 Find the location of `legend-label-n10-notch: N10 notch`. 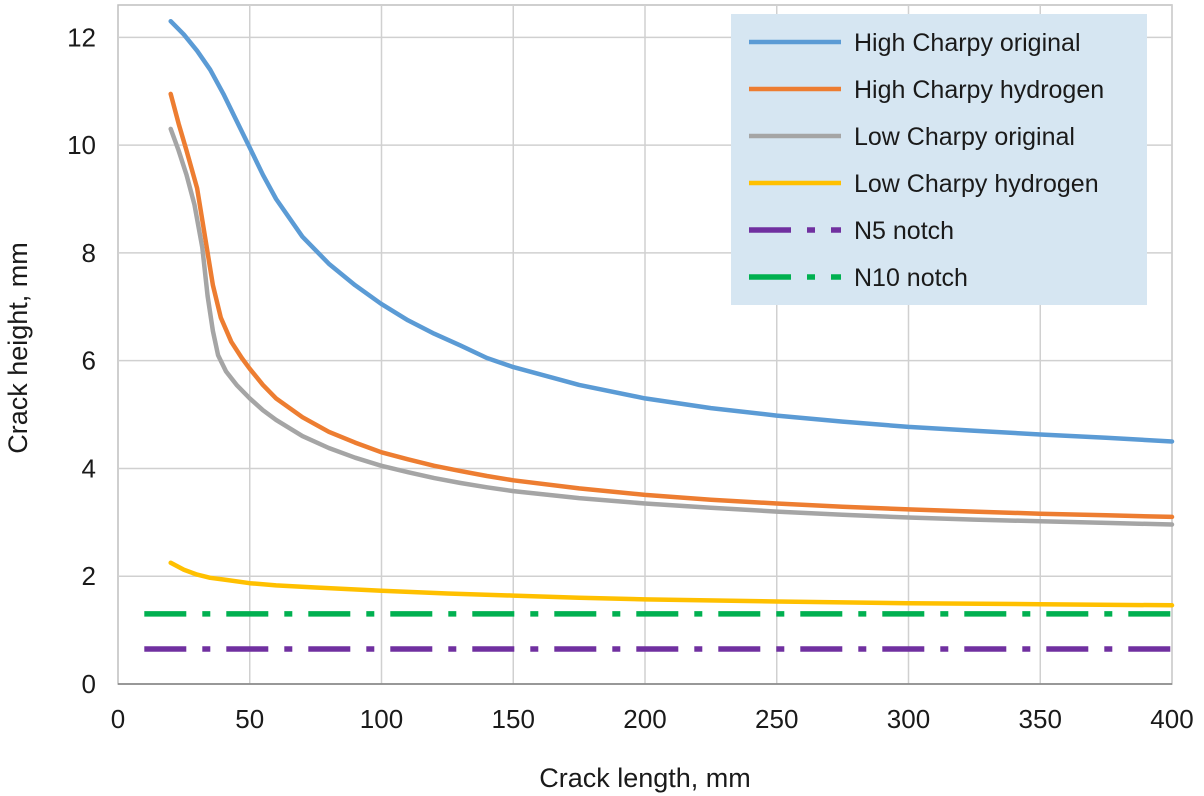

legend-label-n10-notch: N10 notch is located at coordinates (911, 278).